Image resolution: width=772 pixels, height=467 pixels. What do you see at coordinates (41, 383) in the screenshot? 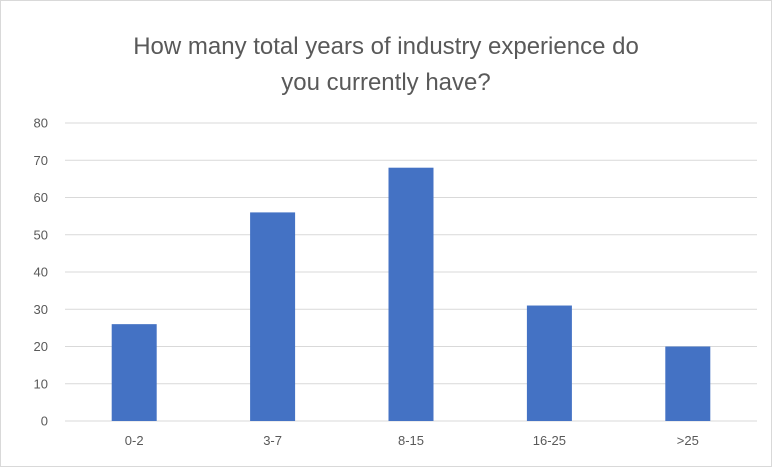
I see `y-tick-label: 10` at bounding box center [41, 383].